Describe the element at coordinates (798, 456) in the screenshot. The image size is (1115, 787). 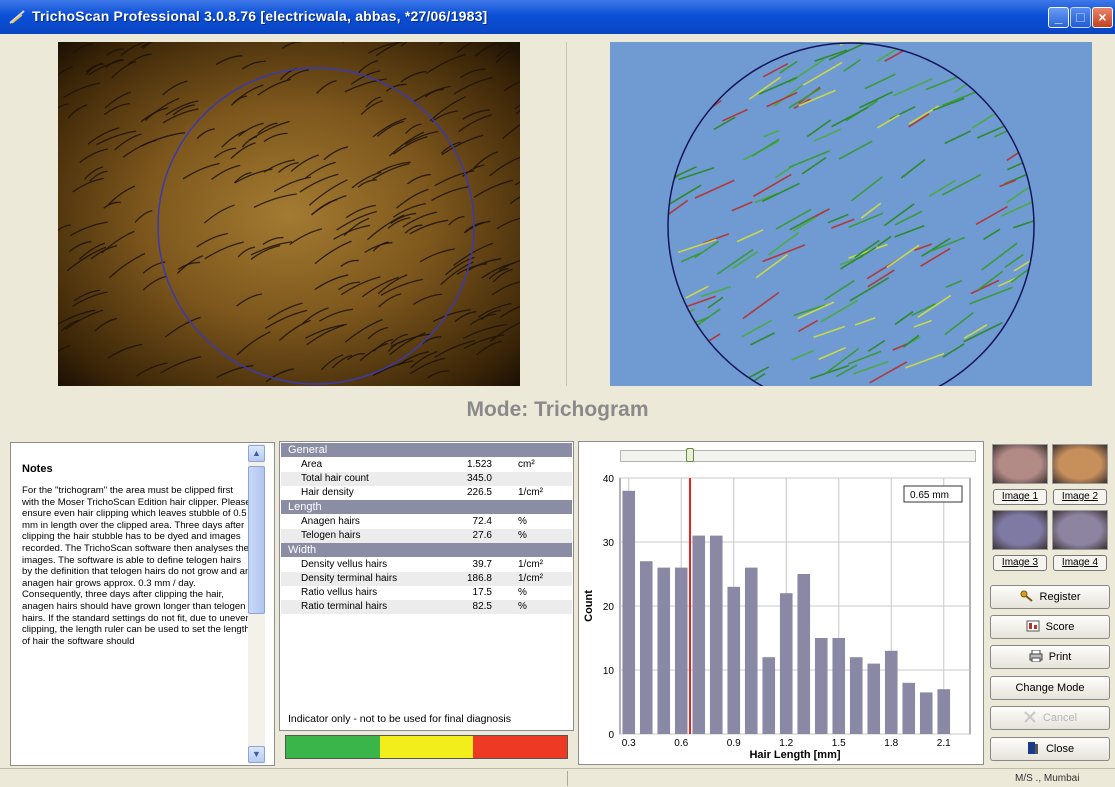
I see `length-ruler-slider` at that location.